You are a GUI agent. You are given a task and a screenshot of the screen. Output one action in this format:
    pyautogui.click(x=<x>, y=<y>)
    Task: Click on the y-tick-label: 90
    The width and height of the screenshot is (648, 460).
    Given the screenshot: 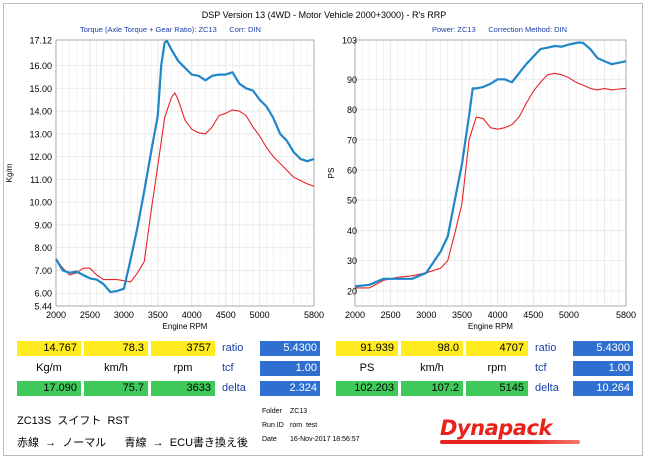 What is the action you would take?
    pyautogui.click(x=352, y=80)
    